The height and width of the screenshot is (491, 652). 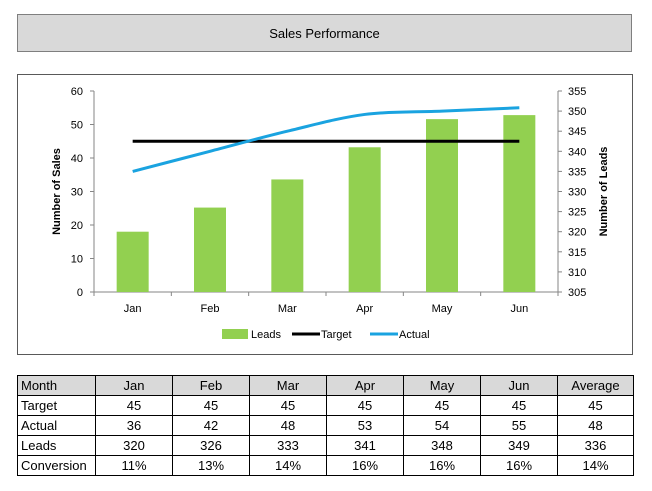 What do you see at coordinates (364, 309) in the screenshot?
I see `x-tick-label: Apr` at bounding box center [364, 309].